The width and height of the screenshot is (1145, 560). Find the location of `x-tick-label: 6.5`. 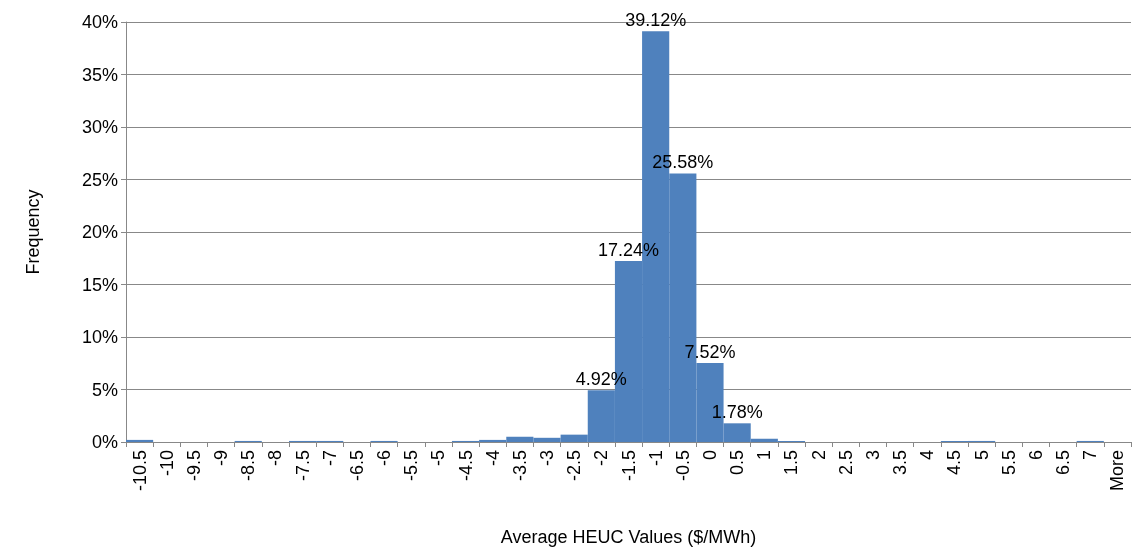

x-tick-label: 6.5 is located at coordinates (1063, 463).